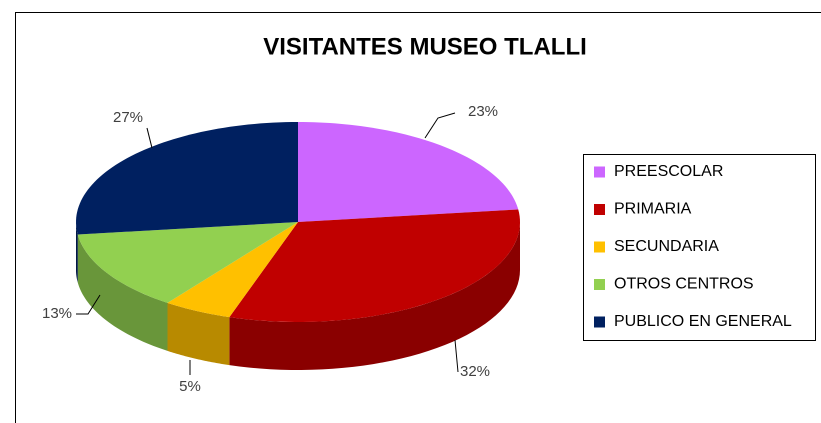  I want to click on legend-label: SECUNDARIA, so click(666, 246).